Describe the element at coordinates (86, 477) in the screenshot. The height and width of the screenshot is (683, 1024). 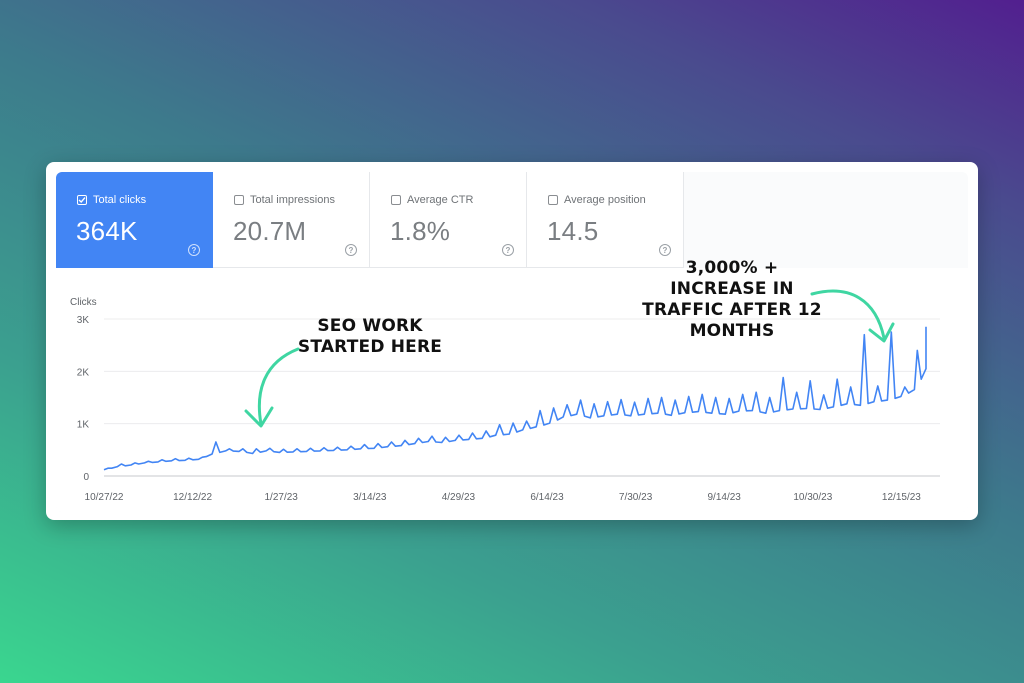
I see `y-tick-label: 0` at that location.